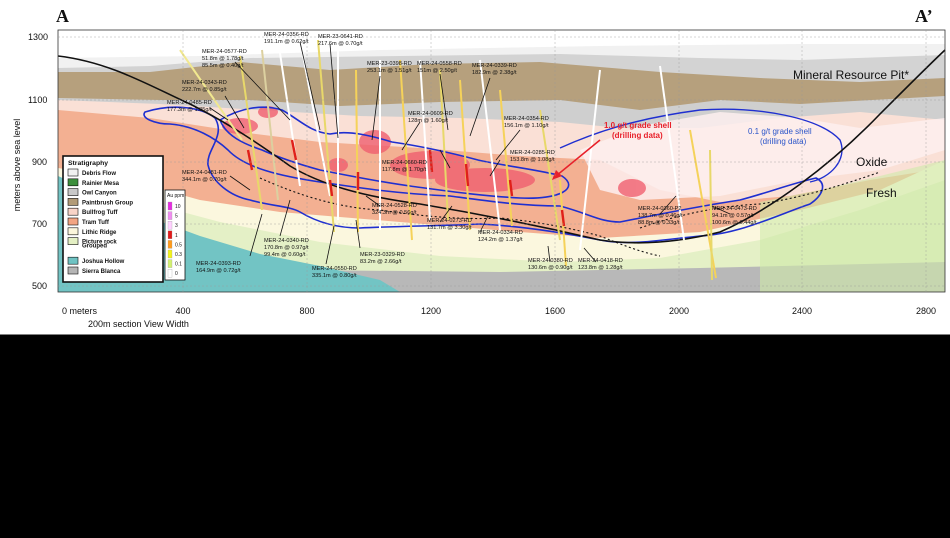  Describe the element at coordinates (178, 207) in the screenshot. I see `grade-label: 10` at that location.